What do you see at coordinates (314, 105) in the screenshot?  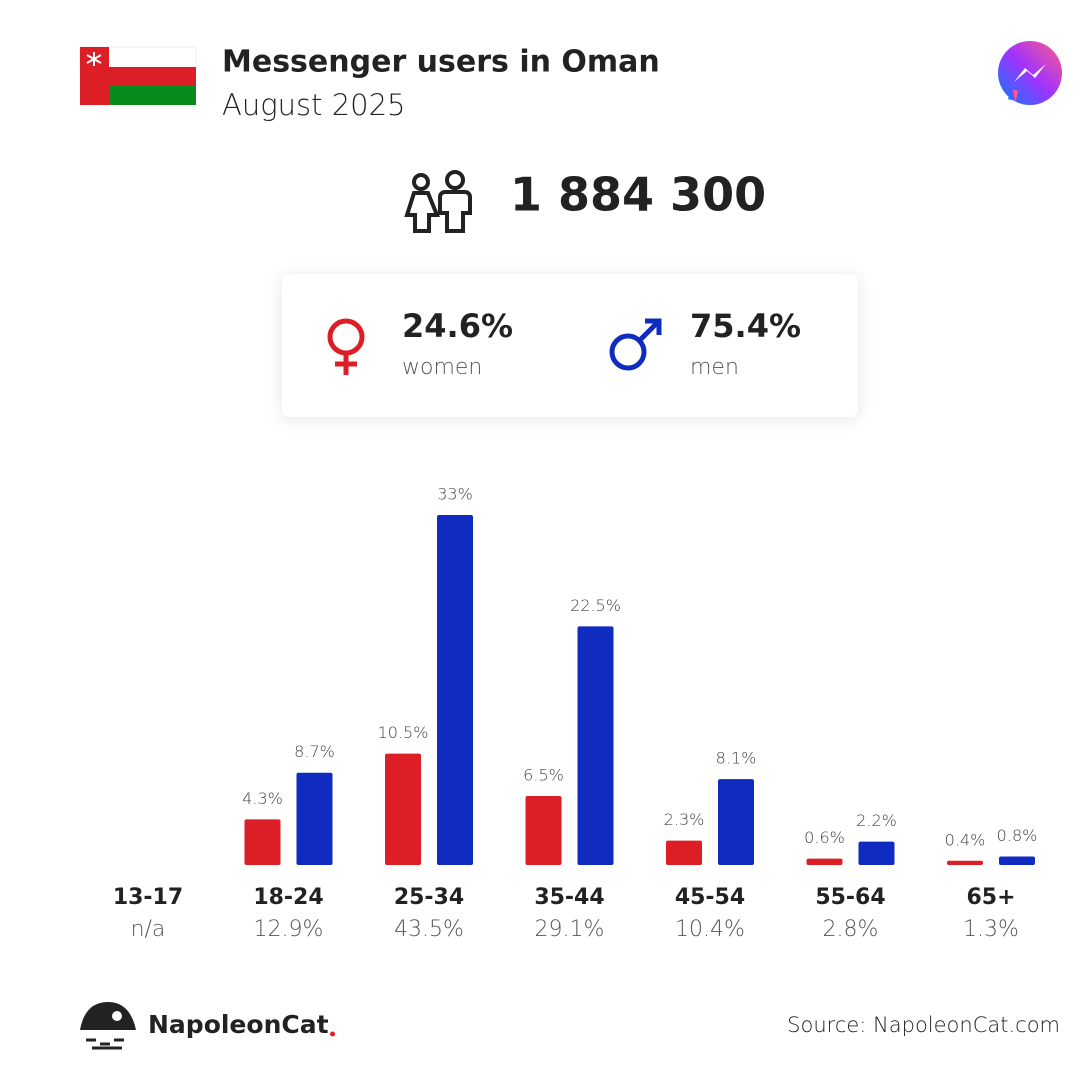 I see `subtitle: August 2025` at bounding box center [314, 105].